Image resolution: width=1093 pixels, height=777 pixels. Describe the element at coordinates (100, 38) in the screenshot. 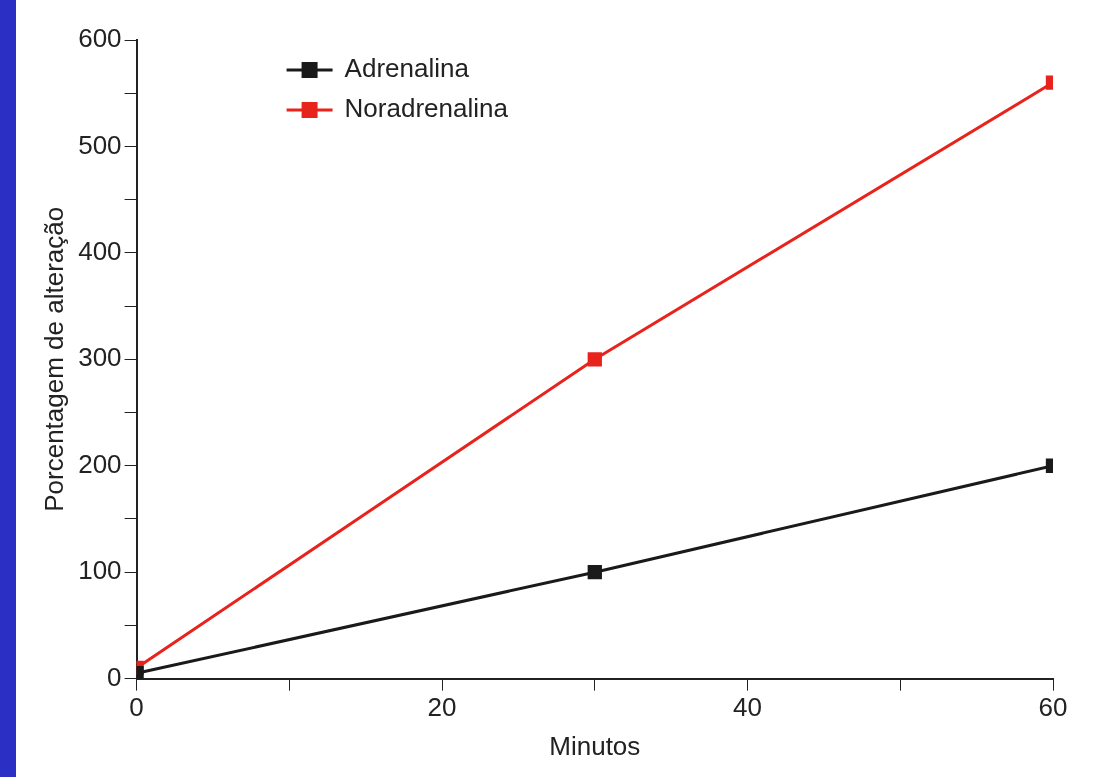

I see `y-tick-label: 600` at that location.